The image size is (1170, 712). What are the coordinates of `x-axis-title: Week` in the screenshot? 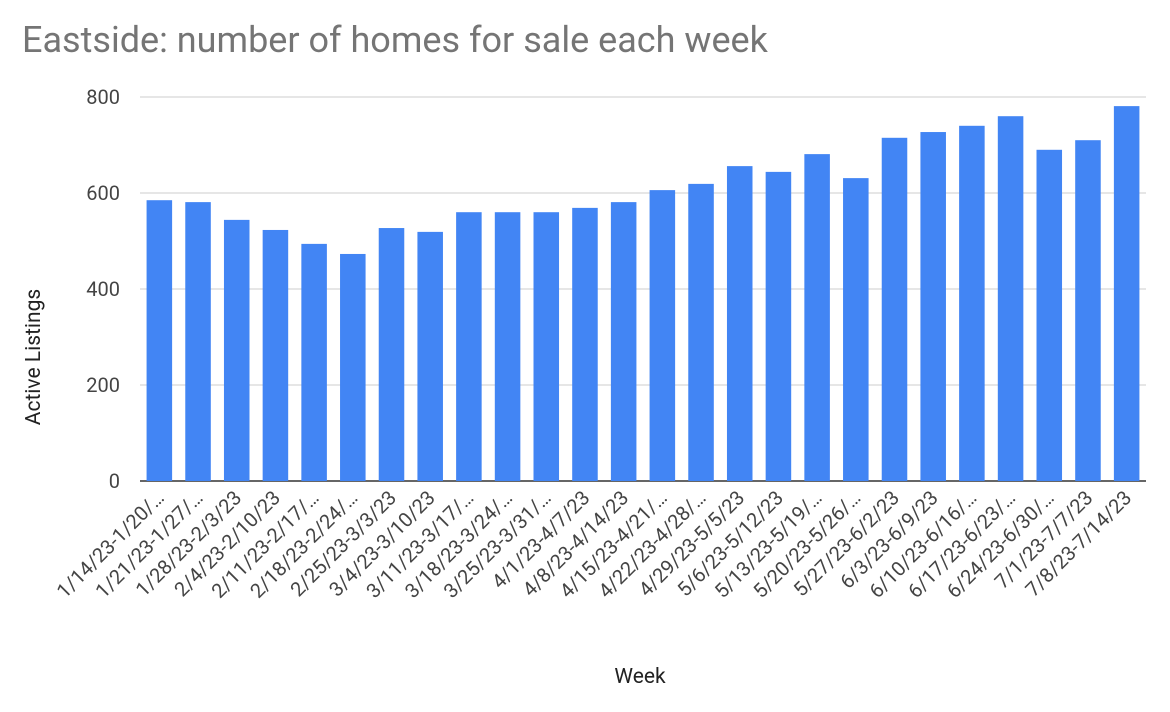 It's located at (640, 677).